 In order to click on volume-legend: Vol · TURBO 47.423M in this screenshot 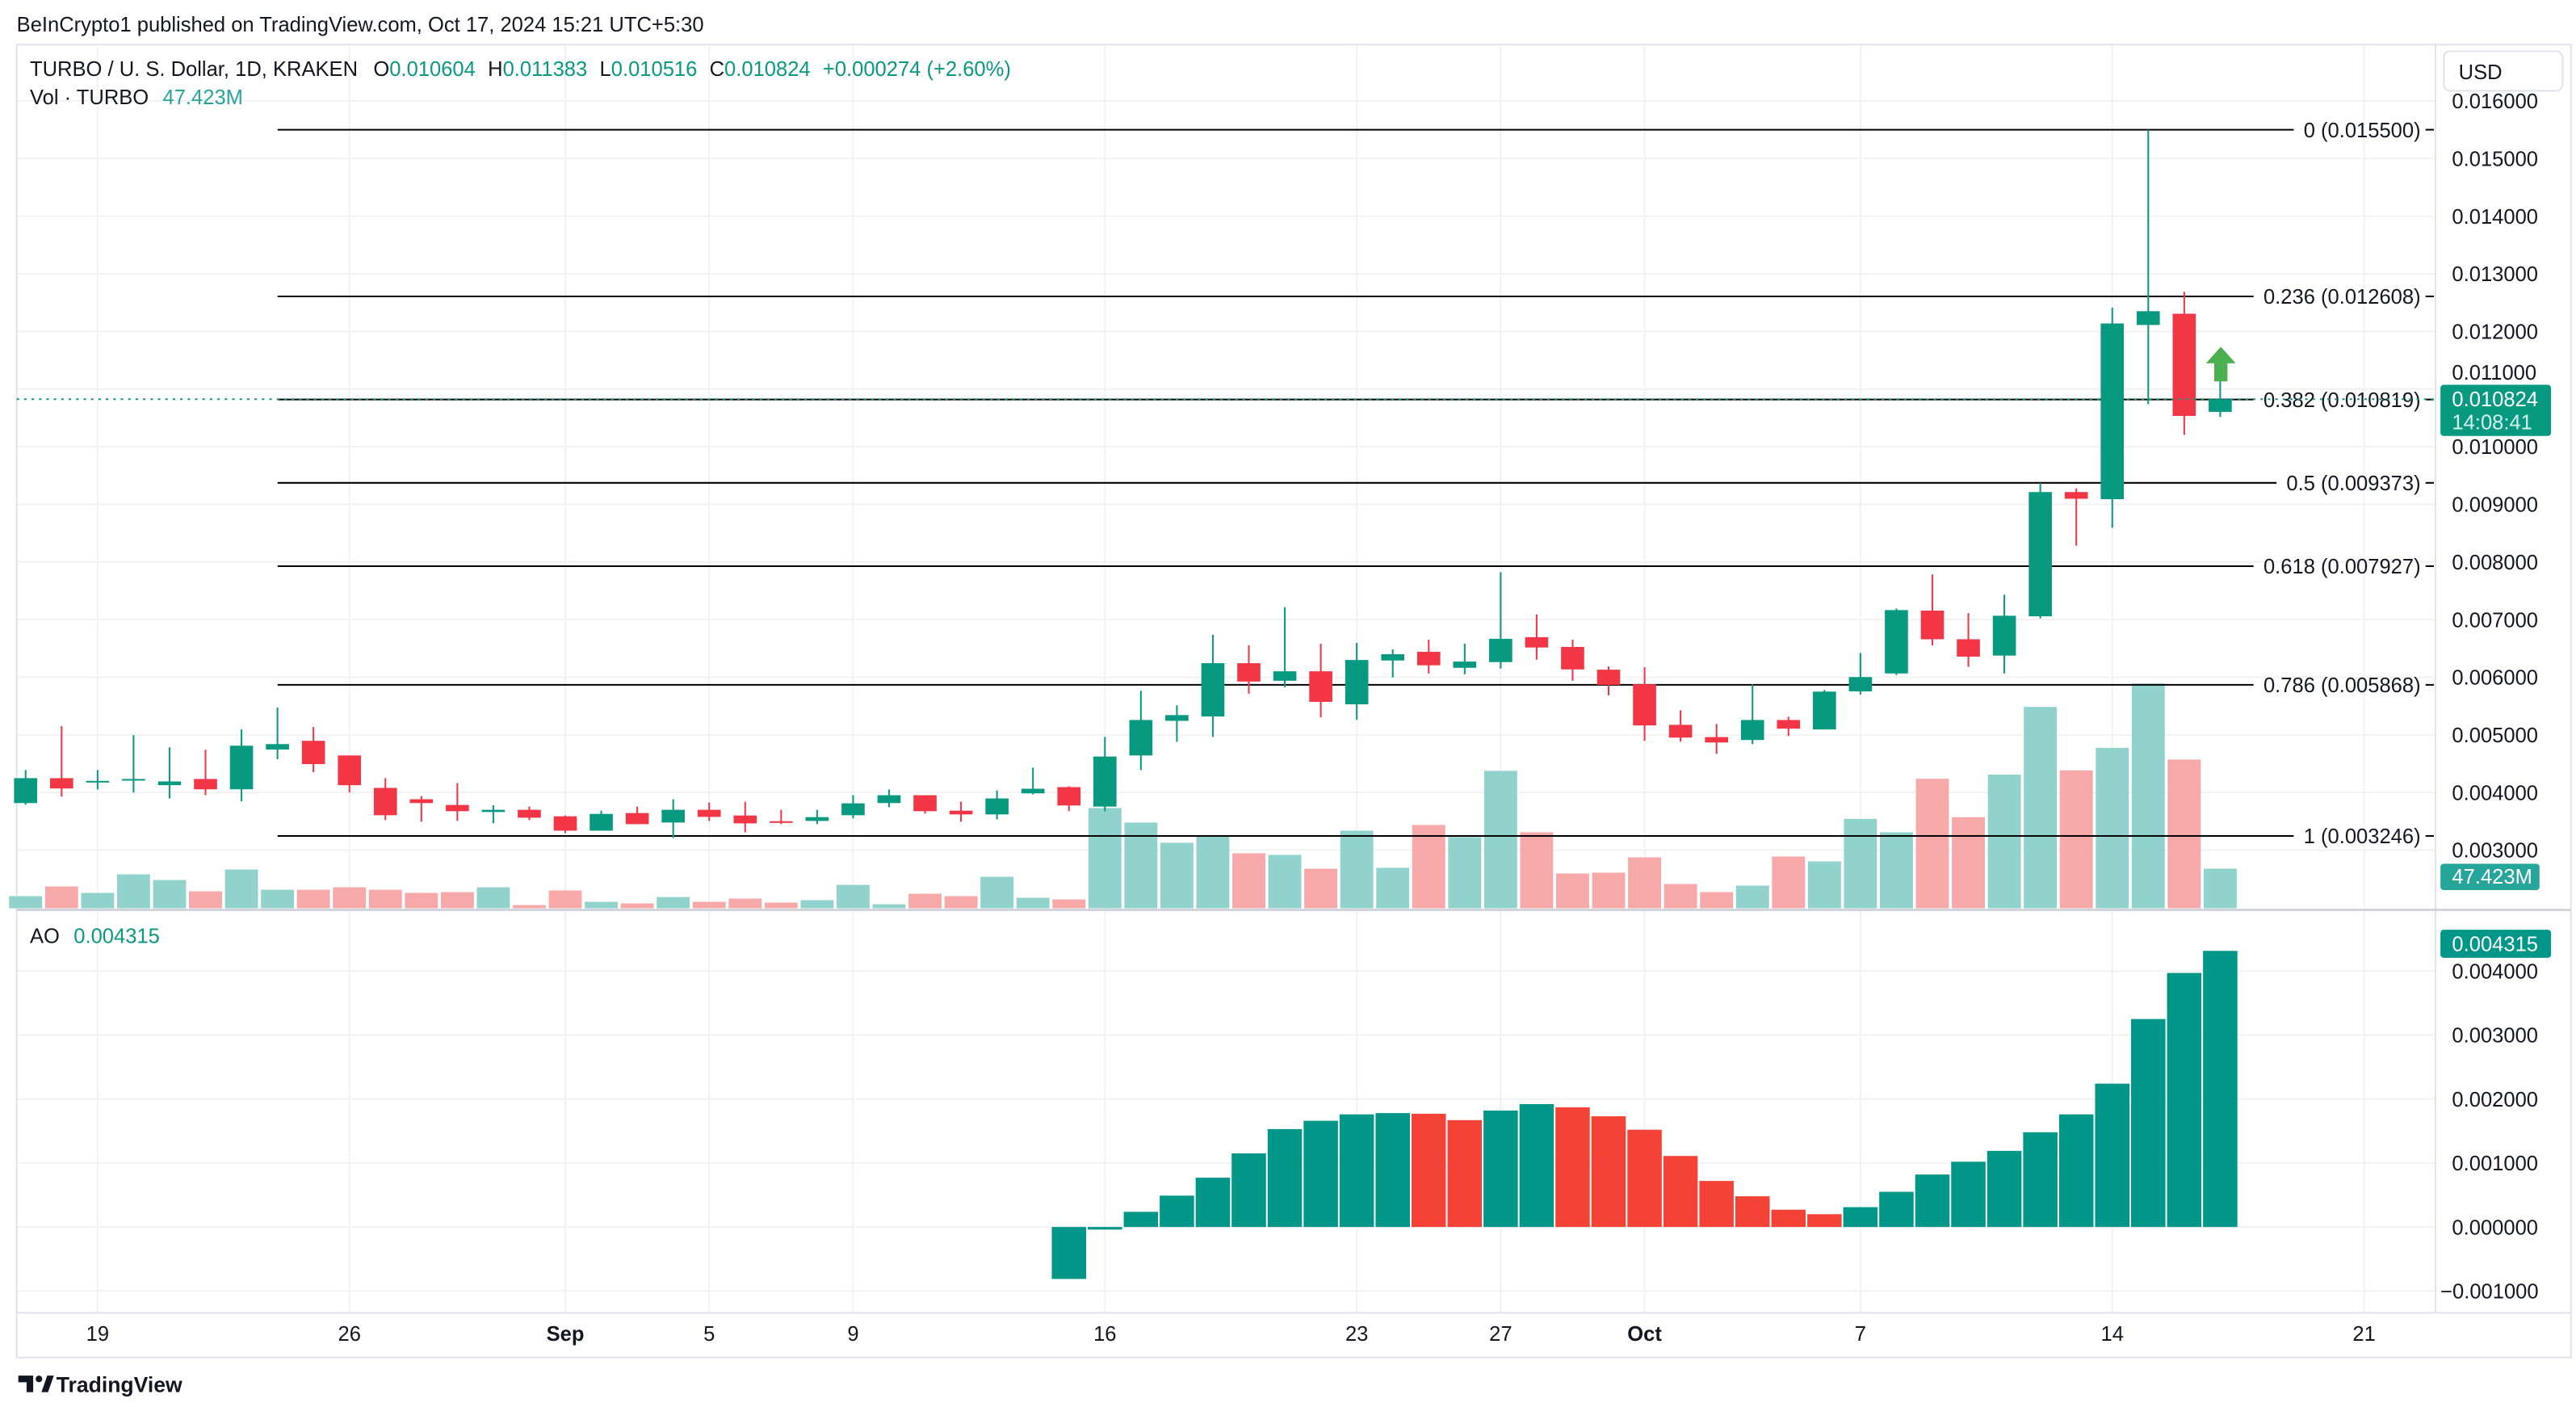, I will do `click(136, 98)`.